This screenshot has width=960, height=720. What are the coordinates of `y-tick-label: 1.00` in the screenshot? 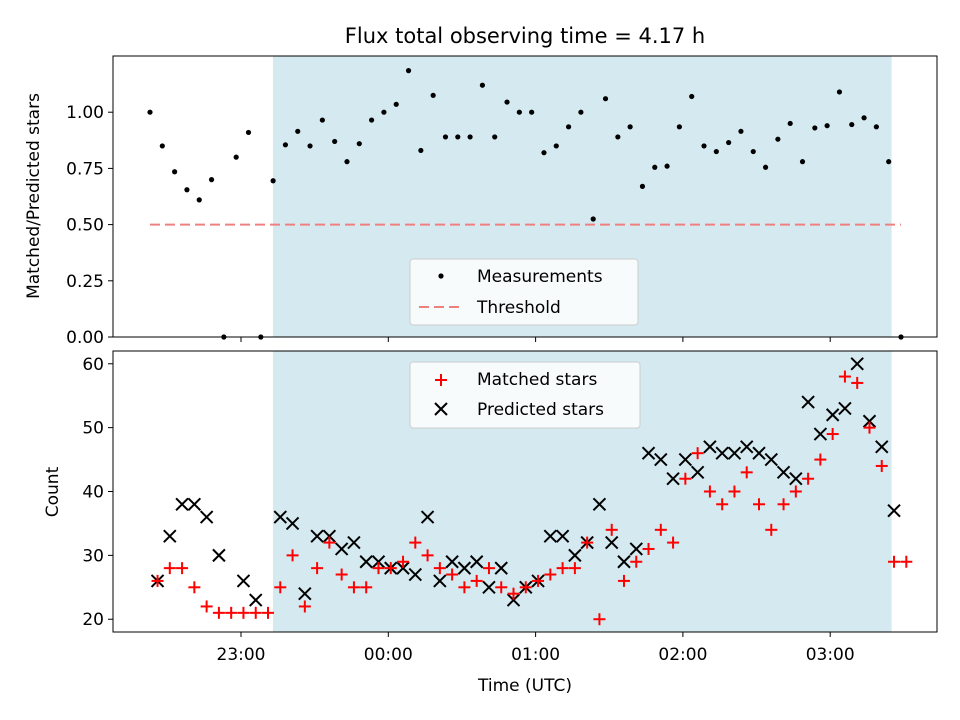 It's located at (85, 113).